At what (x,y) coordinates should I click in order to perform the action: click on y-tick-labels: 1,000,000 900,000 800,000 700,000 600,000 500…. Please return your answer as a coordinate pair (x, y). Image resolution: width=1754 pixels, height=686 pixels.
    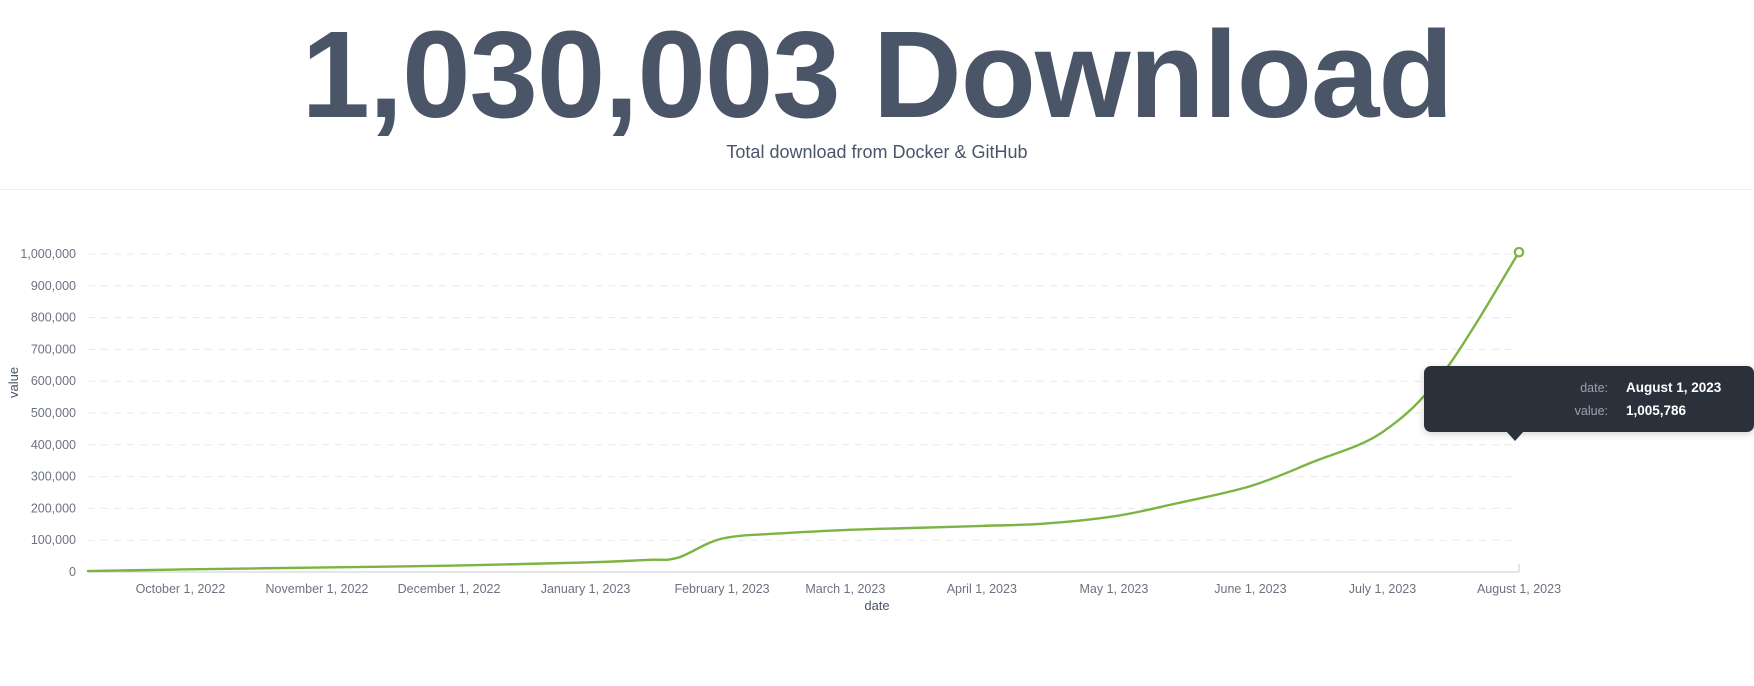
    Looking at the image, I should click on (48, 413).